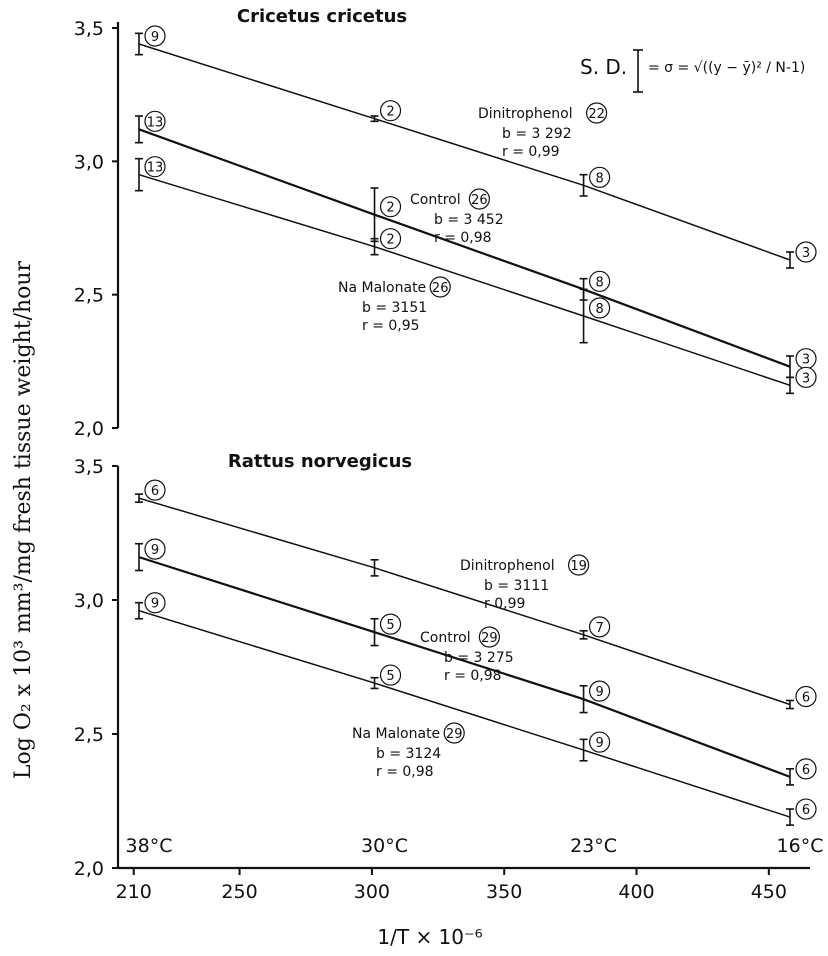 The height and width of the screenshot is (956, 828). I want to click on sd-formula: S. D. = σ = √((y − ȳ)² / N-1), so click(692, 71).